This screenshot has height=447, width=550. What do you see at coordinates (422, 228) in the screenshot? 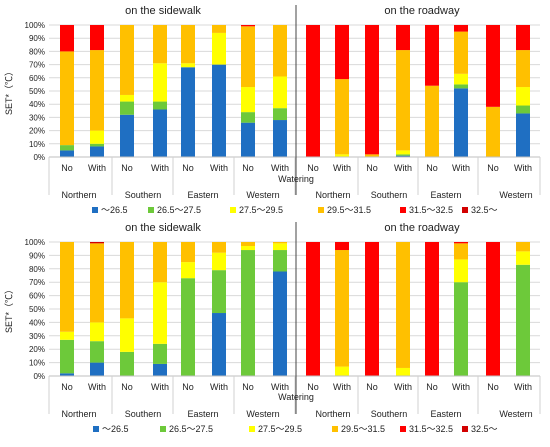
I see `section-title-roadway: on the roadway` at bounding box center [422, 228].